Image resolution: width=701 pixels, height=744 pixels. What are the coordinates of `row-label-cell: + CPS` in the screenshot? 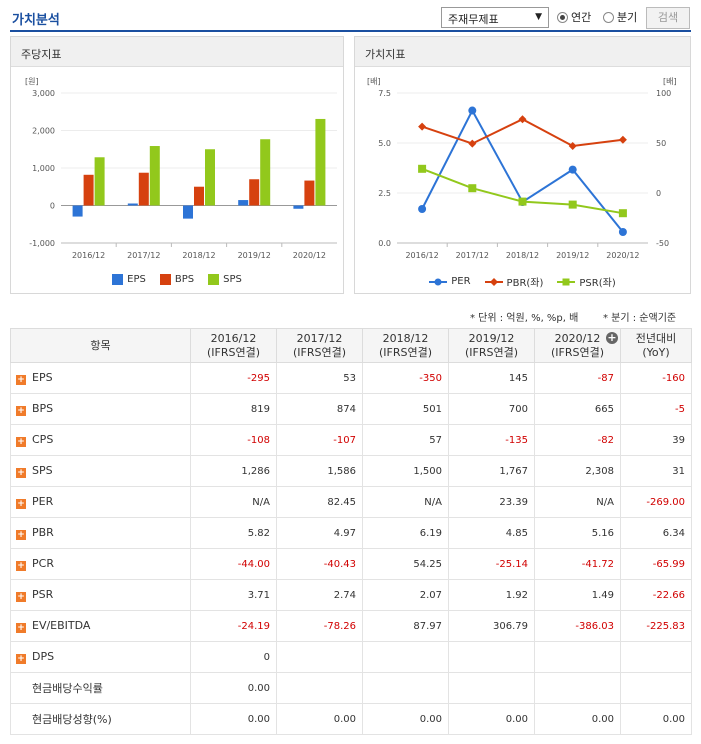 It's located at (100, 440).